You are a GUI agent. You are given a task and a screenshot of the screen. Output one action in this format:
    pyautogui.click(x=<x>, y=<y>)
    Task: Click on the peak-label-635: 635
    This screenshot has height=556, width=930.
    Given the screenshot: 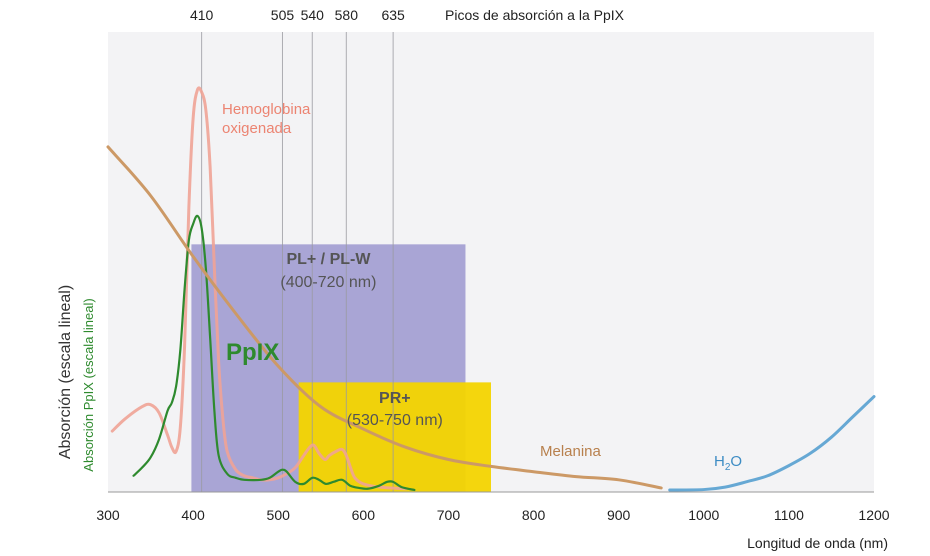 What is the action you would take?
    pyautogui.click(x=393, y=15)
    